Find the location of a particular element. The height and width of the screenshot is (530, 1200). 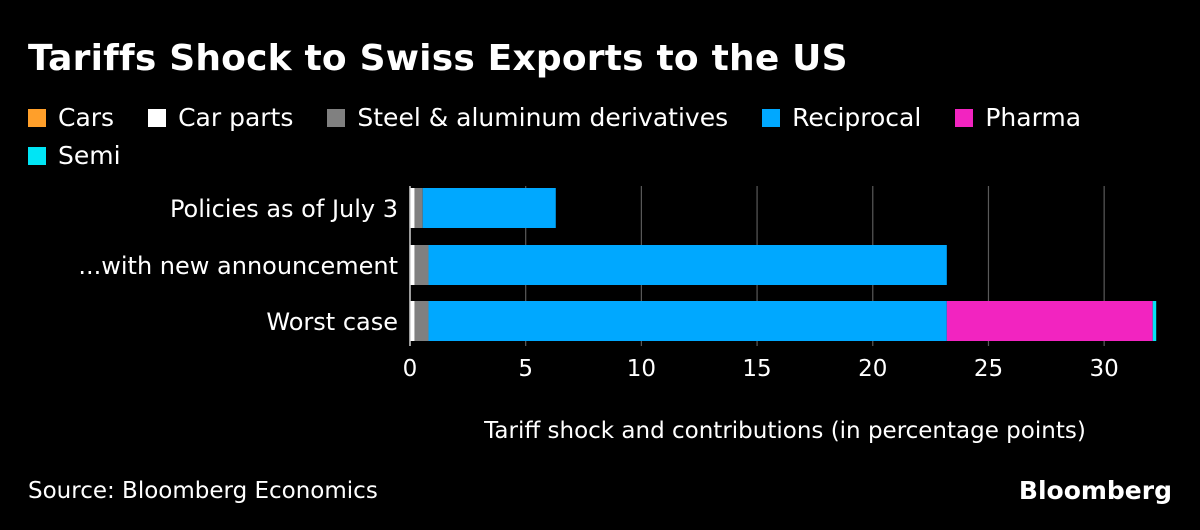

legend-swatch-steel-and-aluminum-derivatives is located at coordinates (336, 118).